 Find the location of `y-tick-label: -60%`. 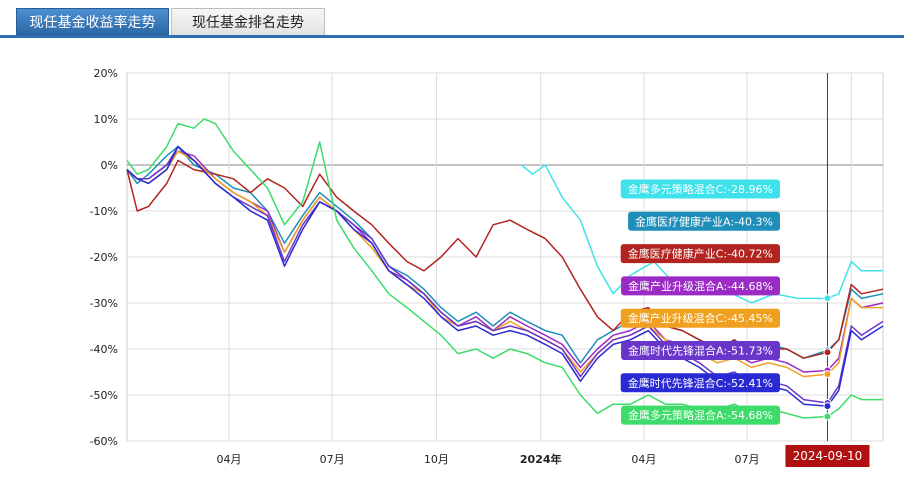

y-tick-label: -60% is located at coordinates (104, 441).